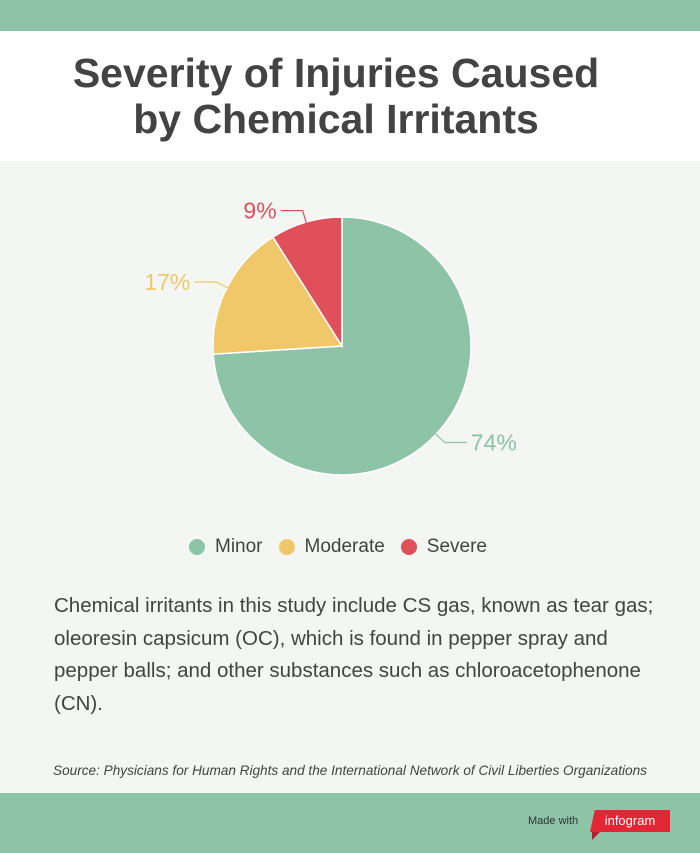 The image size is (700, 853). What do you see at coordinates (239, 546) in the screenshot?
I see `legend-label: Minor` at bounding box center [239, 546].